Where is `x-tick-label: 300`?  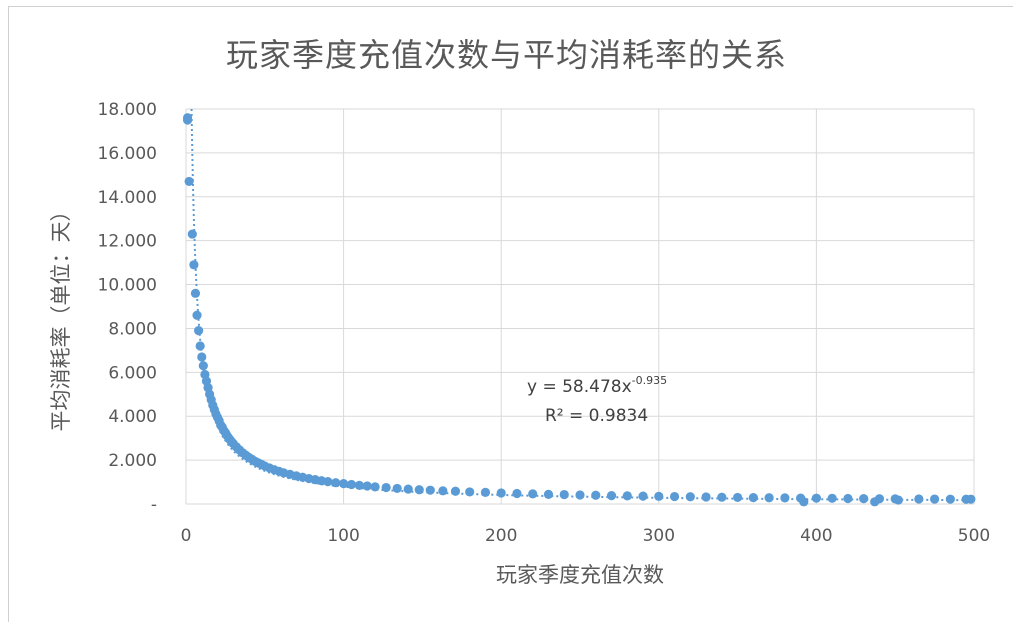 x-tick-label: 300 is located at coordinates (659, 536).